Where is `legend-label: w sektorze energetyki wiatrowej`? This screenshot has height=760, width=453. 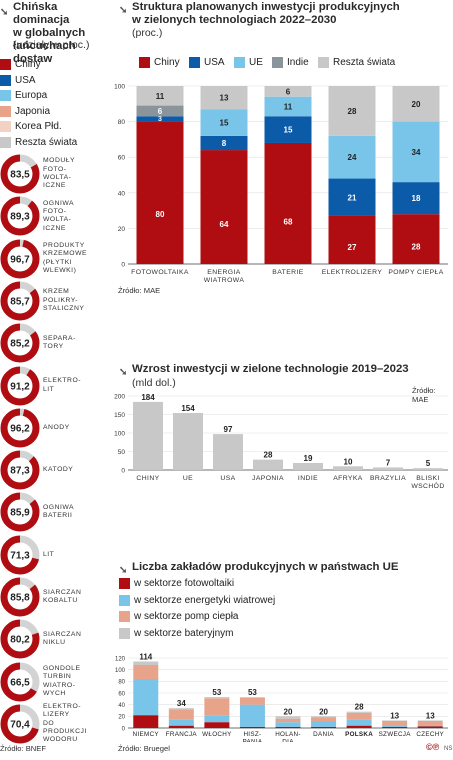 legend-label: w sektorze energetyki wiatrowej is located at coordinates (205, 600).